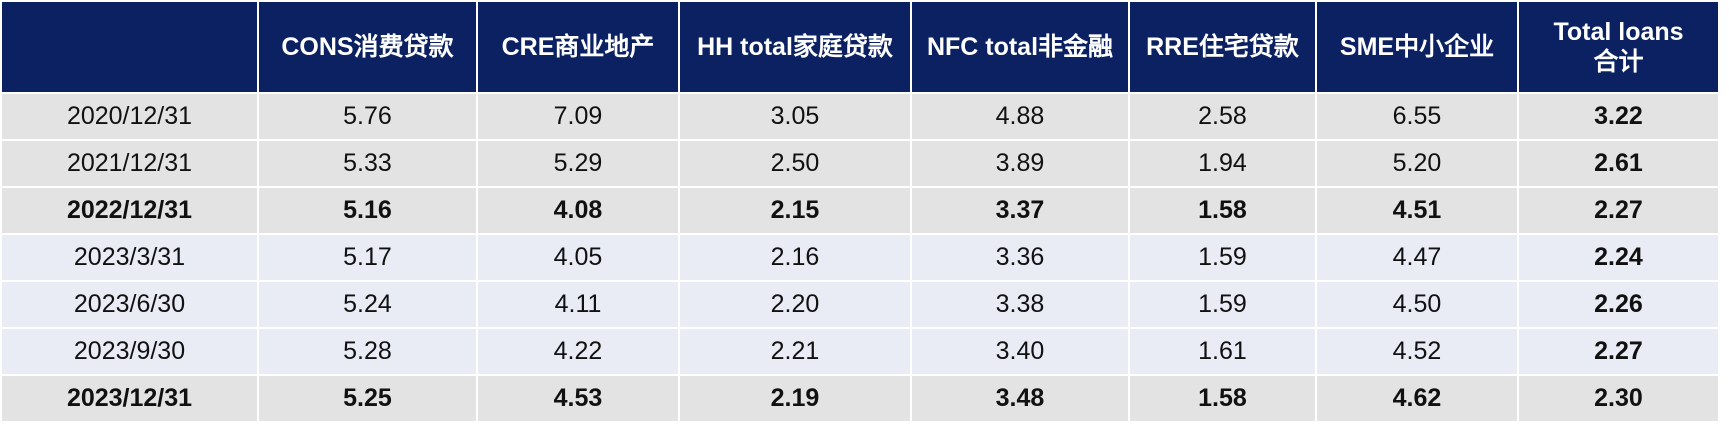 The height and width of the screenshot is (436, 1729). Describe the element at coordinates (367, 210) in the screenshot. I see `value-cell: 5.16` at that location.